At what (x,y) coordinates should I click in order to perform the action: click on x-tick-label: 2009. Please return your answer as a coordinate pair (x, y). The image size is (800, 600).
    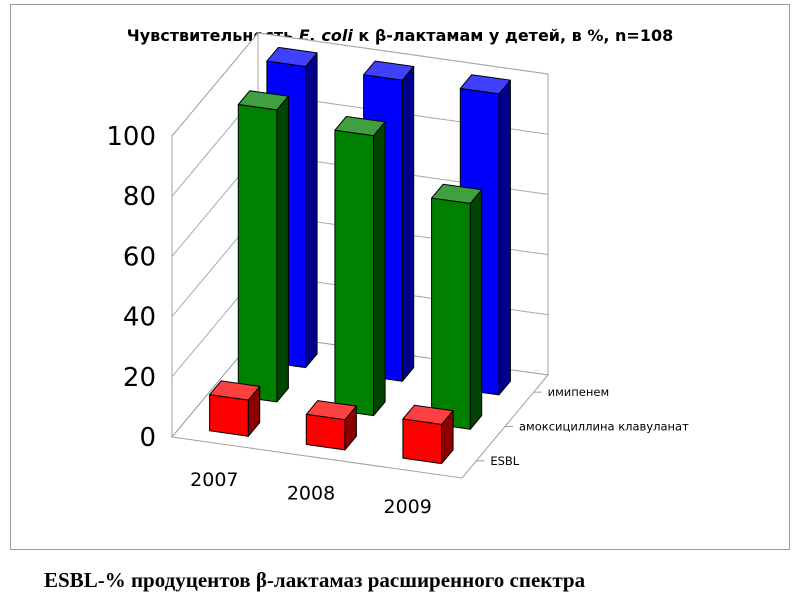
    Looking at the image, I should click on (407, 507).